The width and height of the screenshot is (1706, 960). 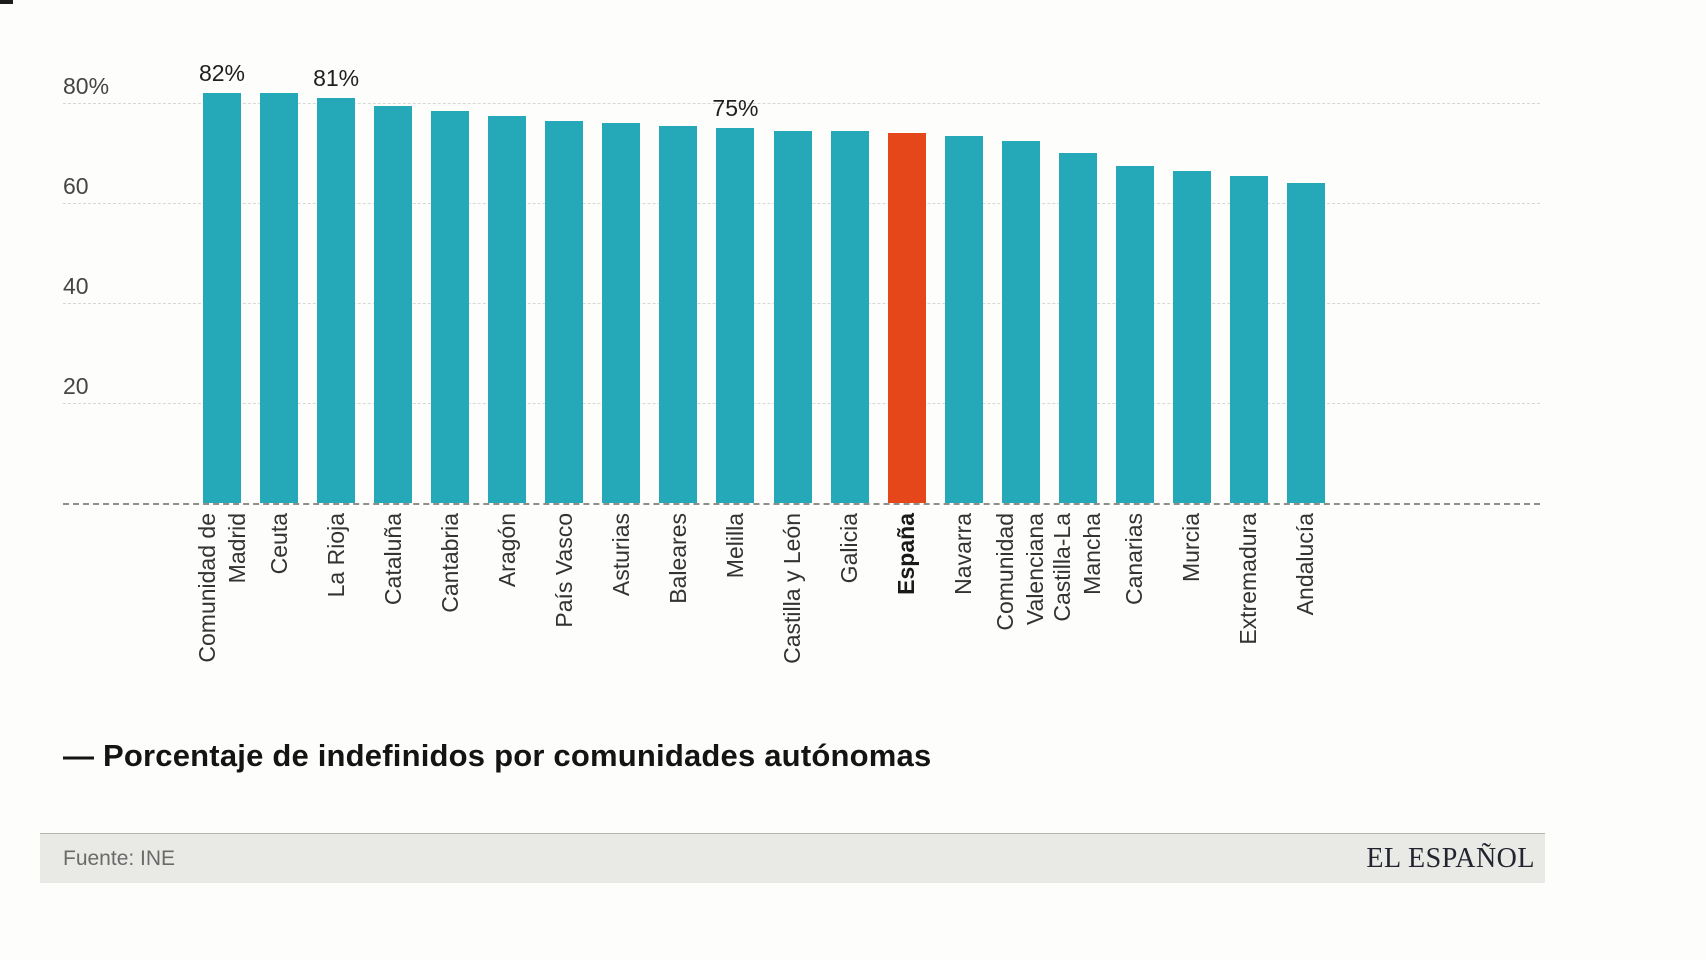 I want to click on y-axis-tick-label: 20, so click(x=76, y=386).